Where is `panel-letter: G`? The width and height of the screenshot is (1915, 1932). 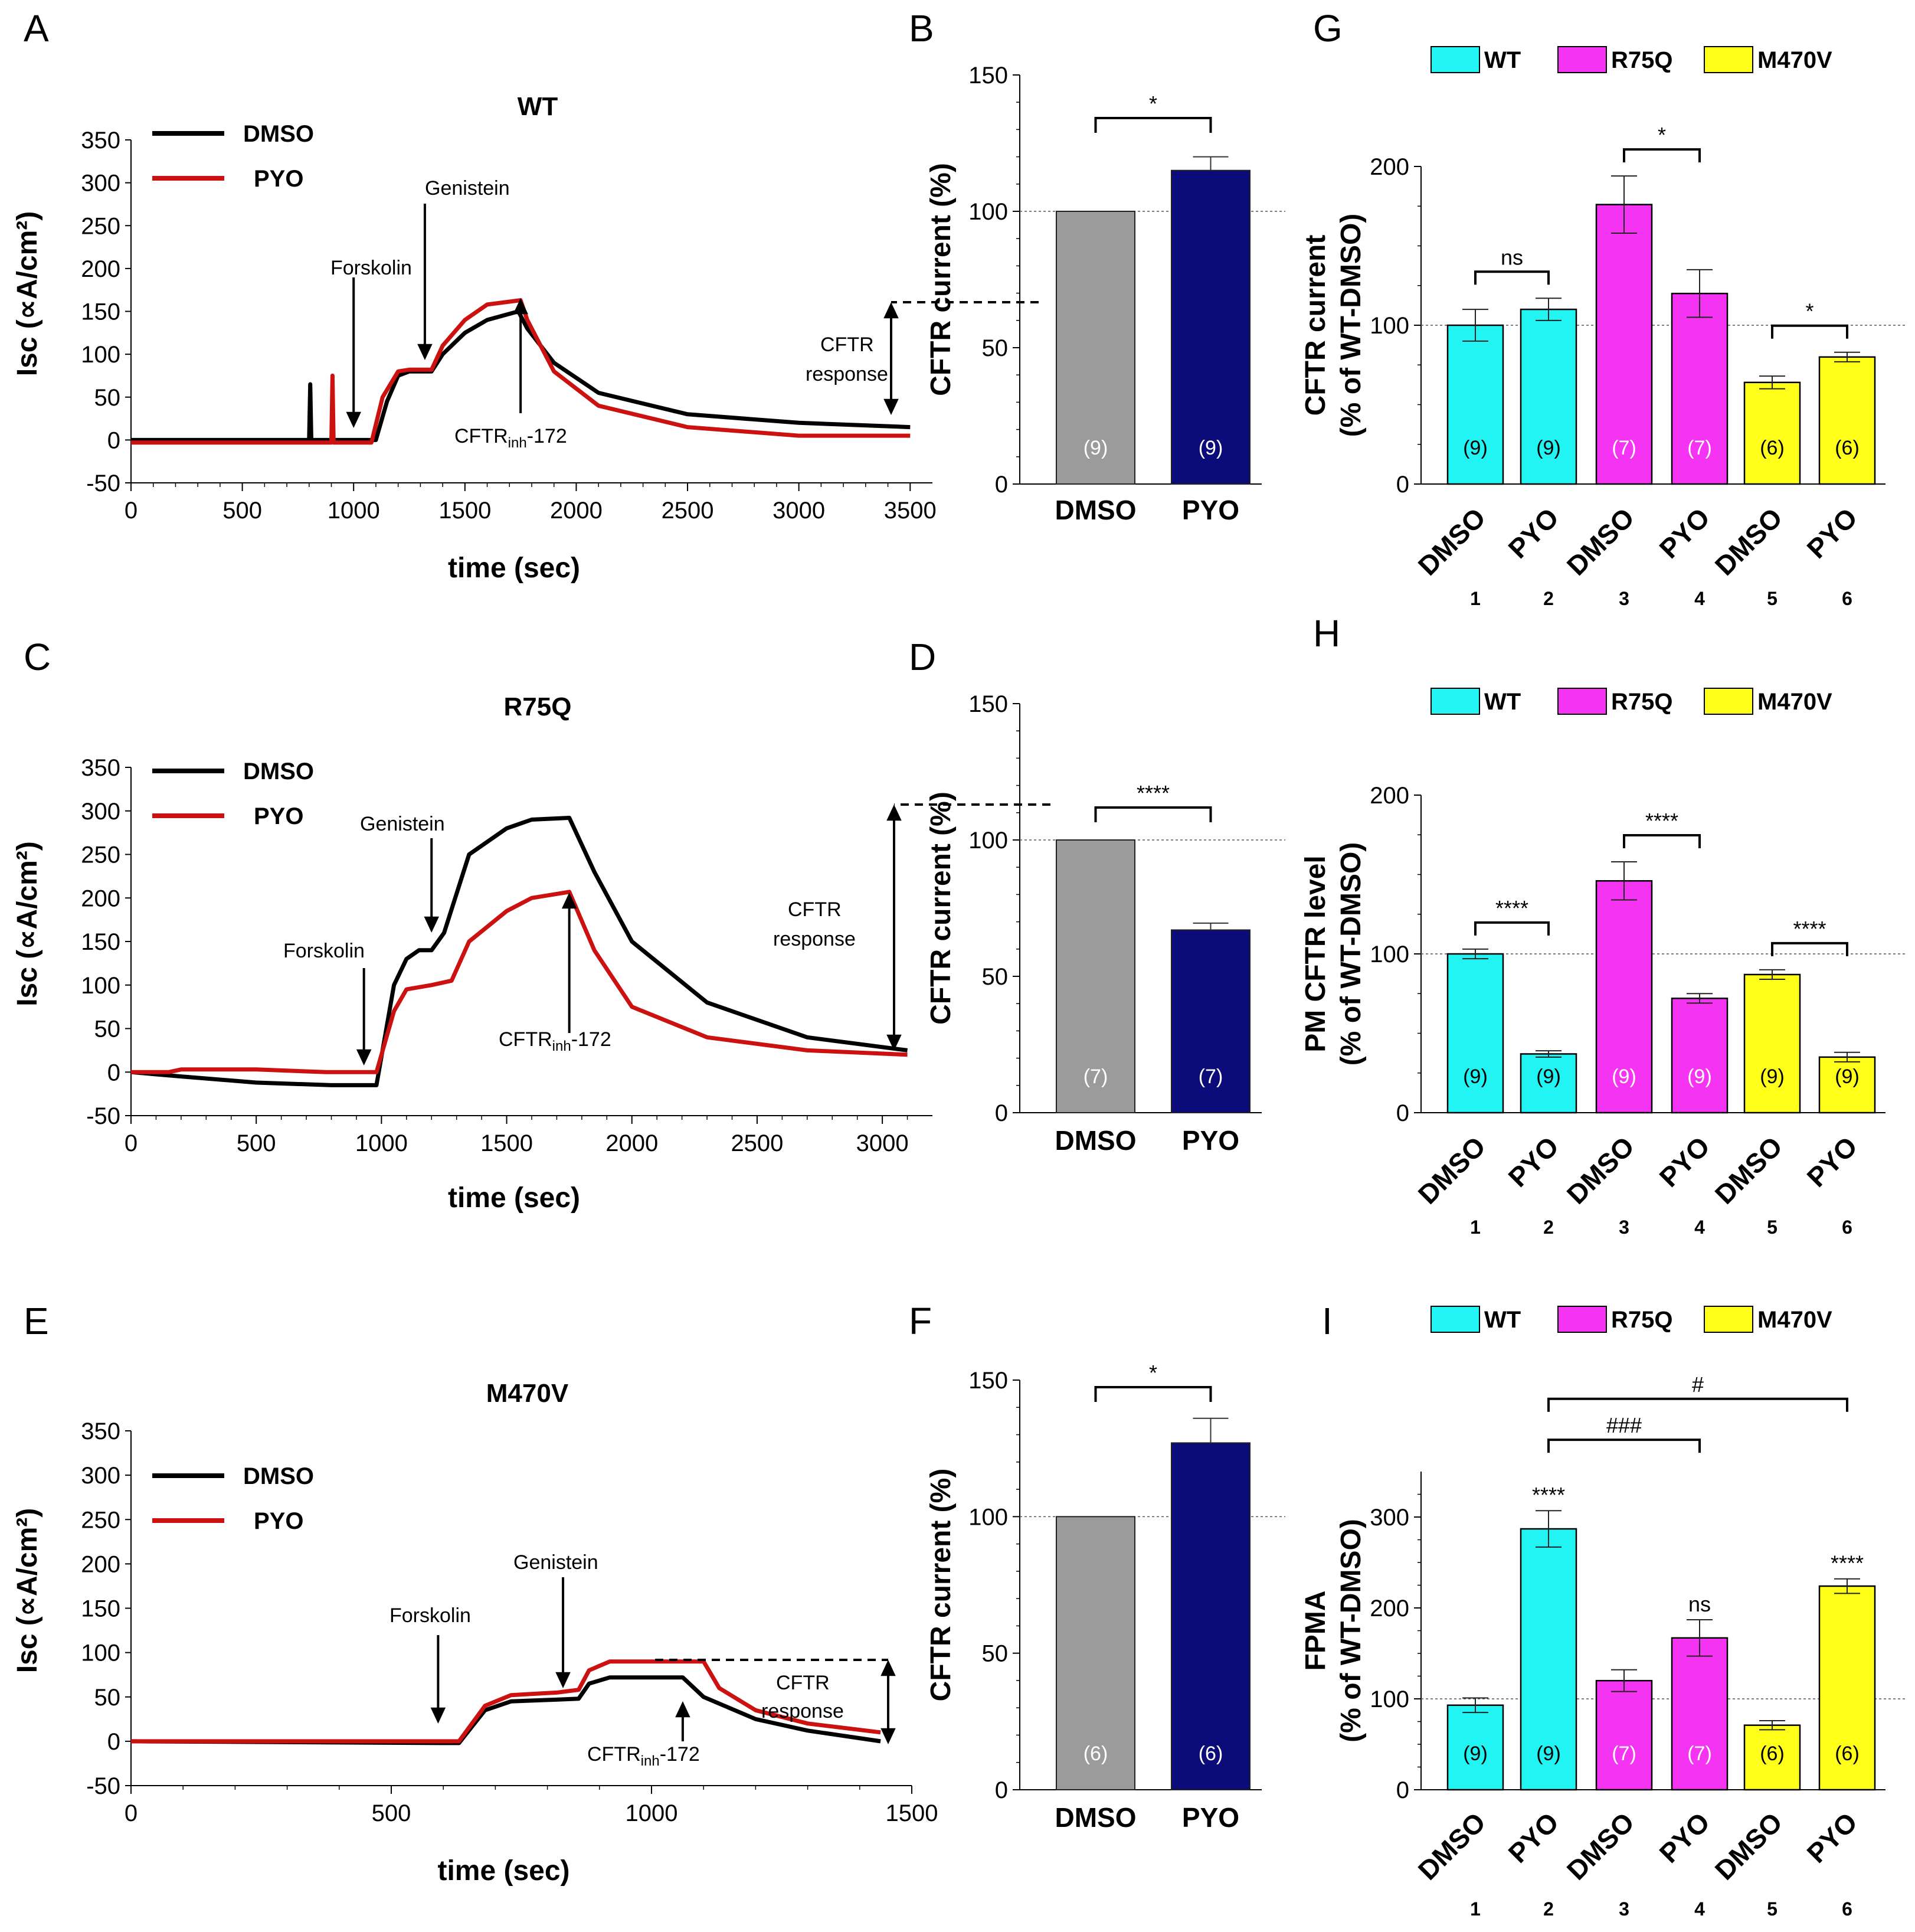
panel-letter: G is located at coordinates (1328, 28).